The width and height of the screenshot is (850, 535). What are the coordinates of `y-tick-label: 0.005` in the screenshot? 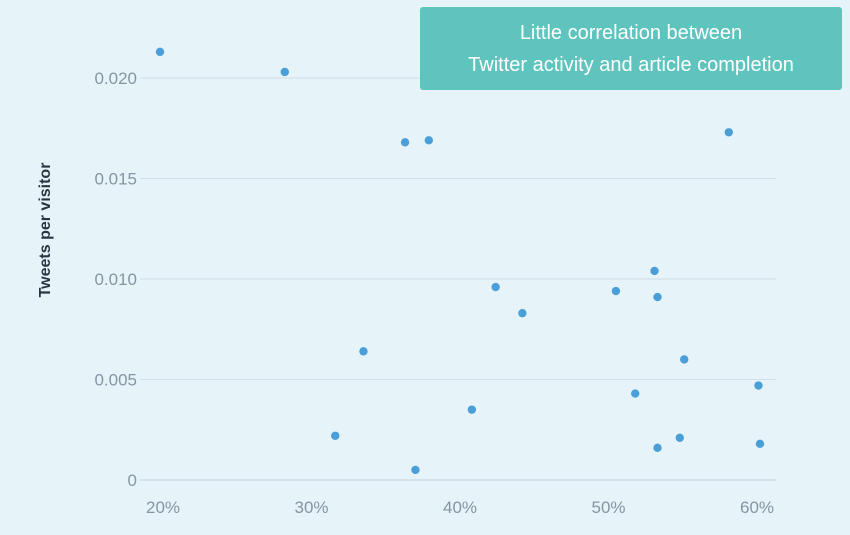 It's located at (115, 380).